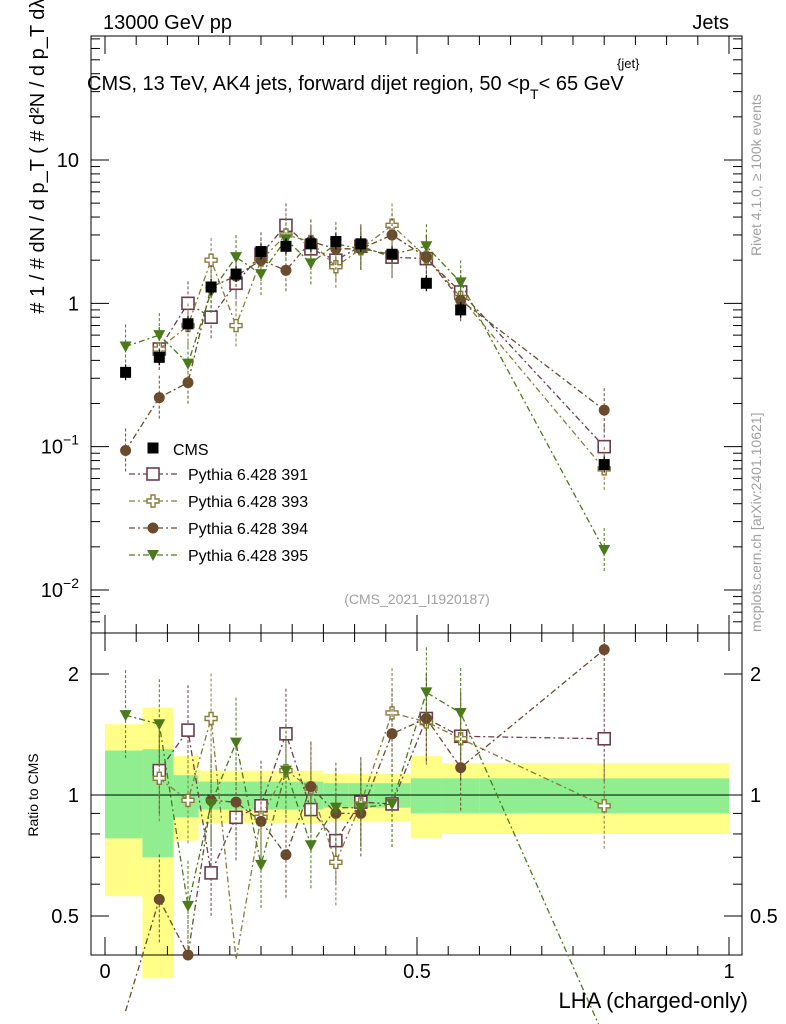  I want to click on y-tick-label-ratio: 2, so click(73, 675).